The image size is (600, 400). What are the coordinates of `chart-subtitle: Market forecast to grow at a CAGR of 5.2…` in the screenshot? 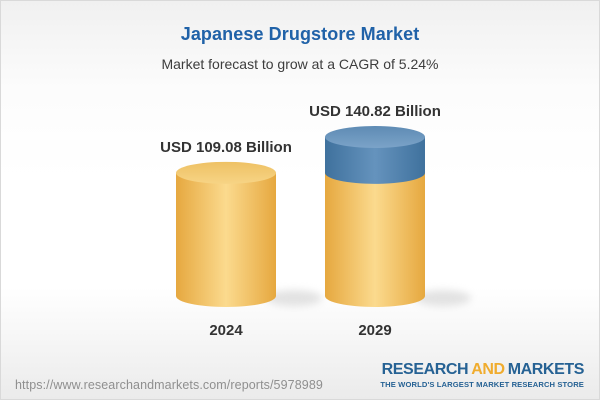 It's located at (300, 64).